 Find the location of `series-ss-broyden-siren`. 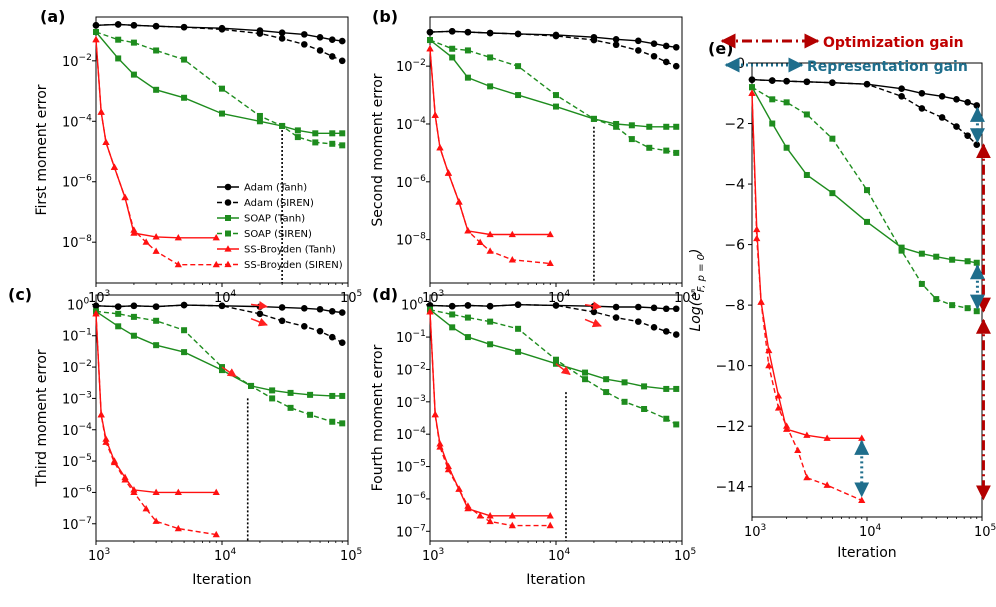

series-ss-broyden-siren is located at coordinates (156, 151).